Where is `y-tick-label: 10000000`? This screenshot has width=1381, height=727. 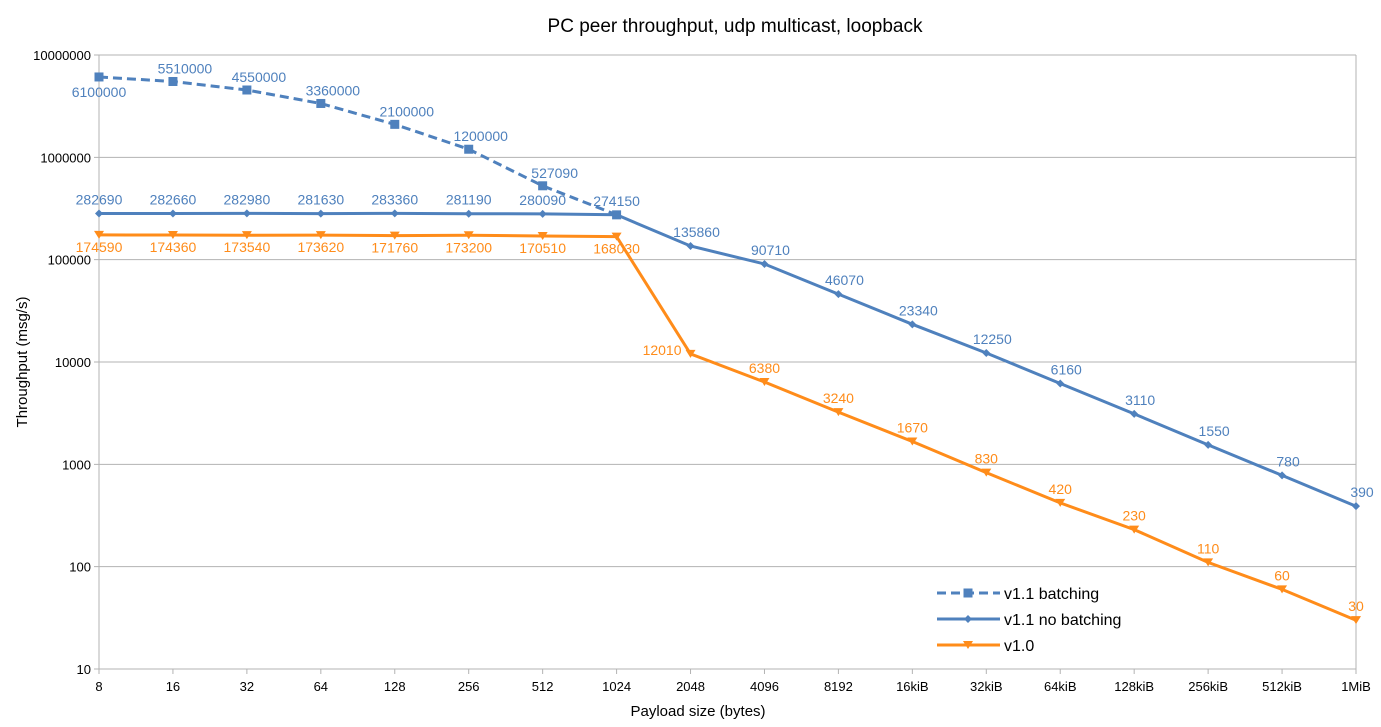 y-tick-label: 10000000 is located at coordinates (62, 55).